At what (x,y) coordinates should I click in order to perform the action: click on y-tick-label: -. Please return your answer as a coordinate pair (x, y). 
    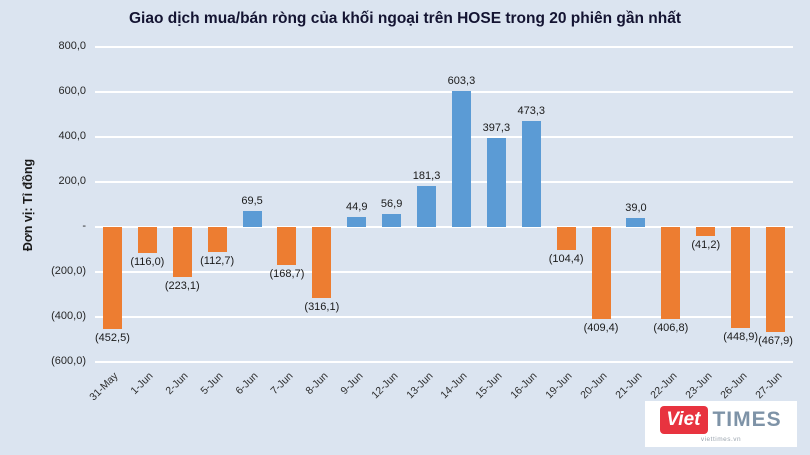
    Looking at the image, I should click on (84, 226).